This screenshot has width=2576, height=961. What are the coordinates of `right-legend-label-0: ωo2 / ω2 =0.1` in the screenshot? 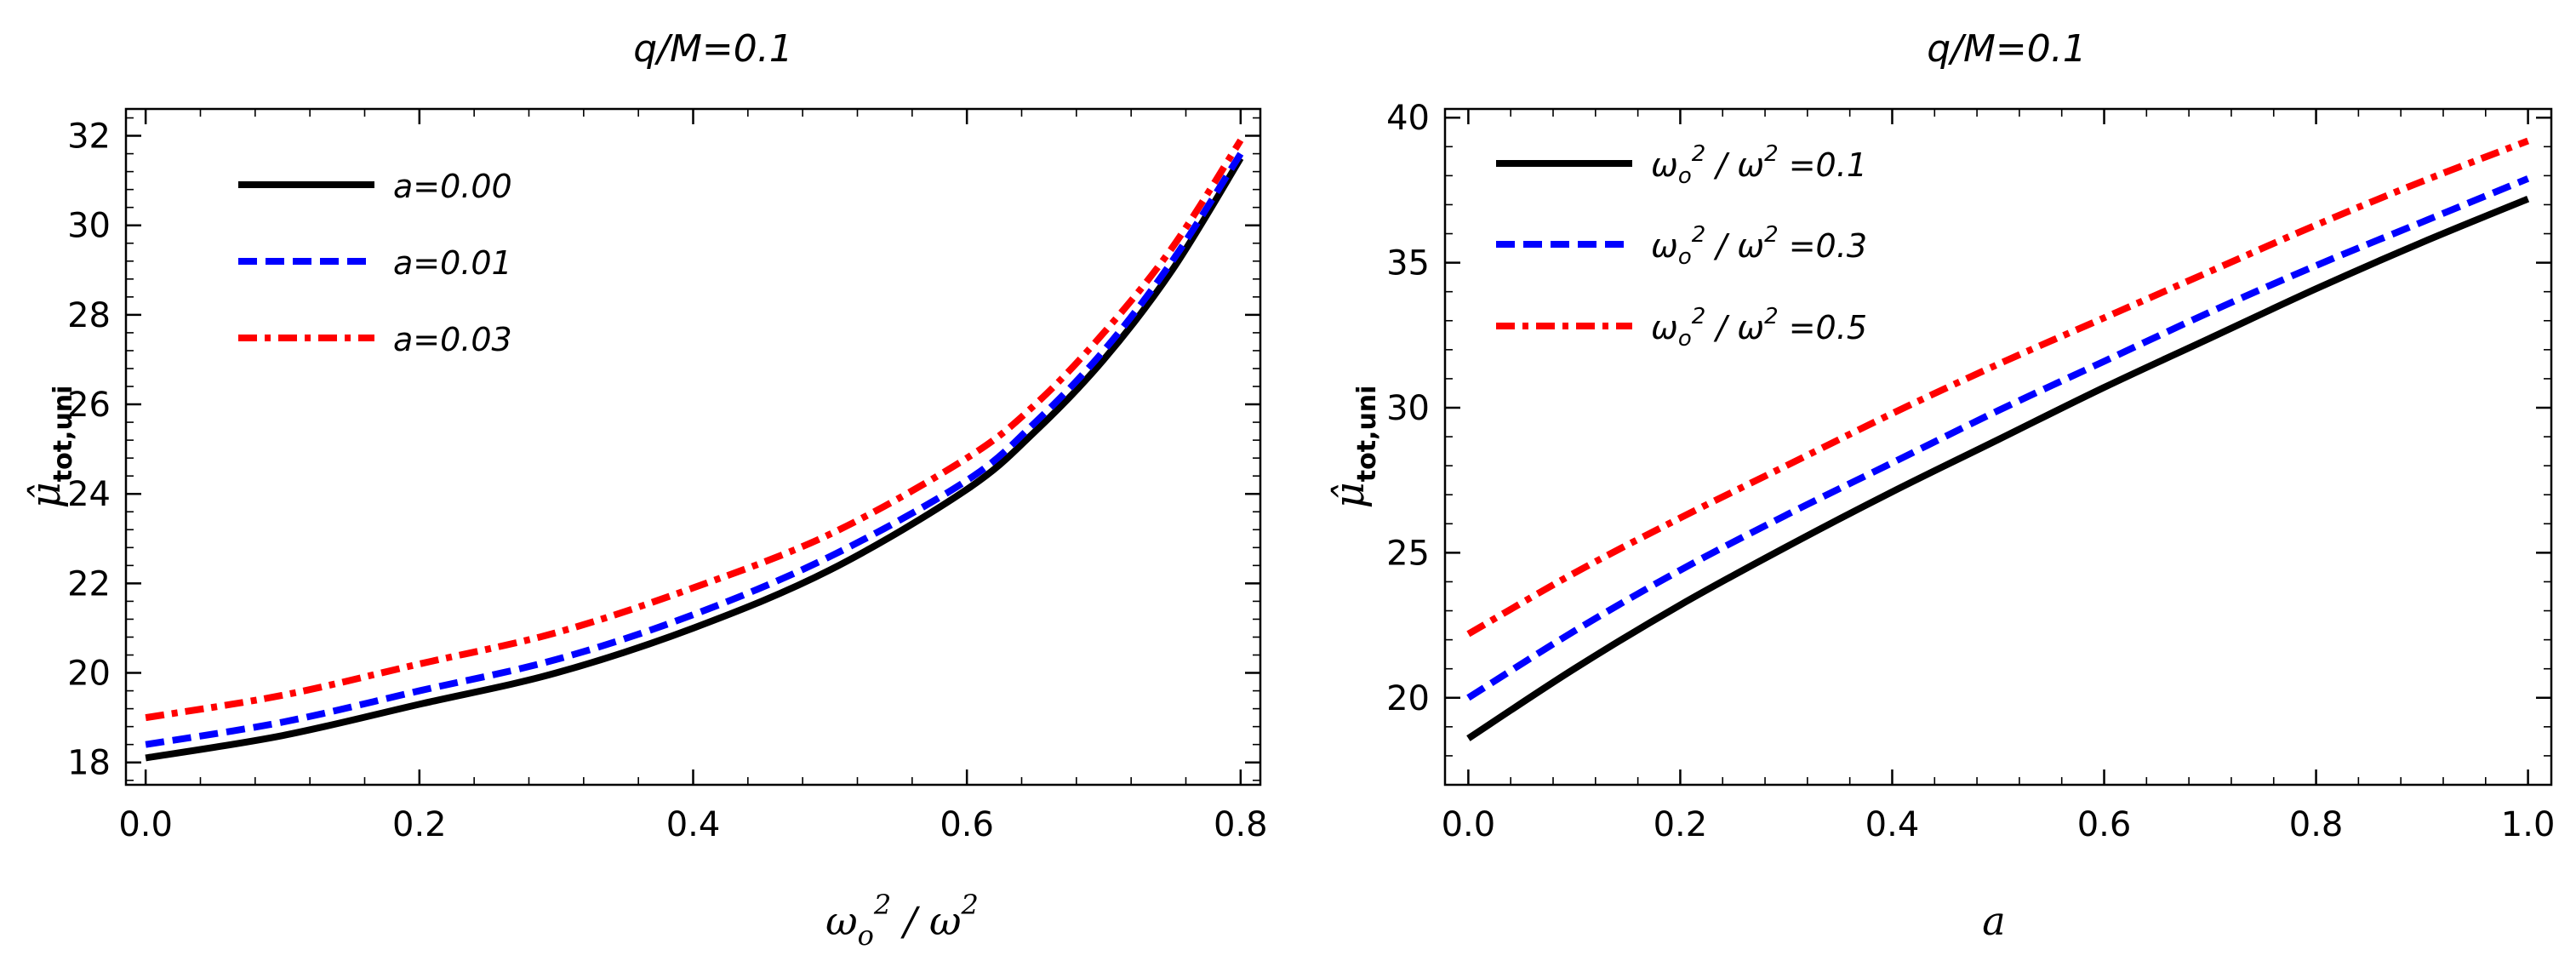 It's located at (1759, 165).